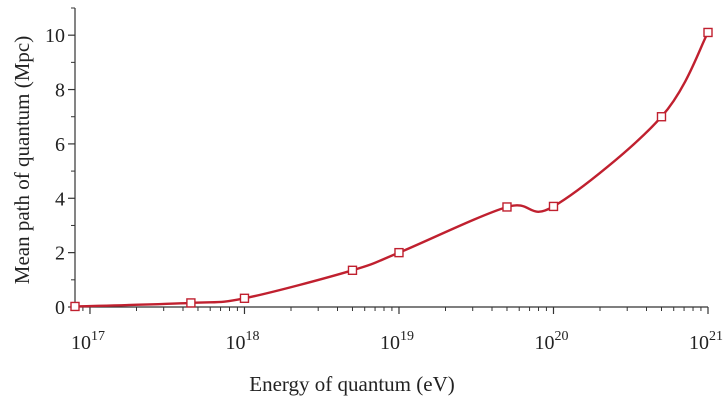 This screenshot has height=401, width=728. Describe the element at coordinates (551, 341) in the screenshot. I see `x-tick-label: 1020` at that location.